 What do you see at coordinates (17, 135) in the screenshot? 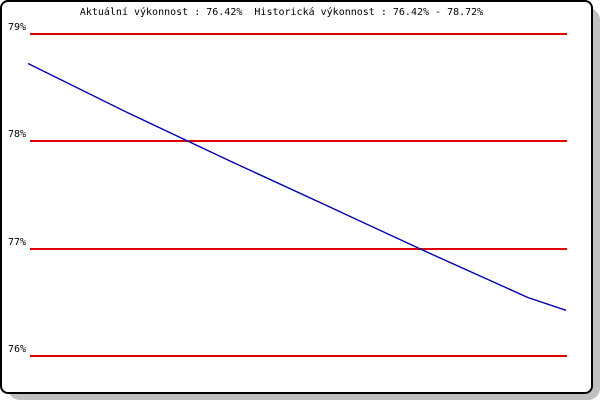
I see `y-tick-label-78%: 78%` at bounding box center [17, 135].